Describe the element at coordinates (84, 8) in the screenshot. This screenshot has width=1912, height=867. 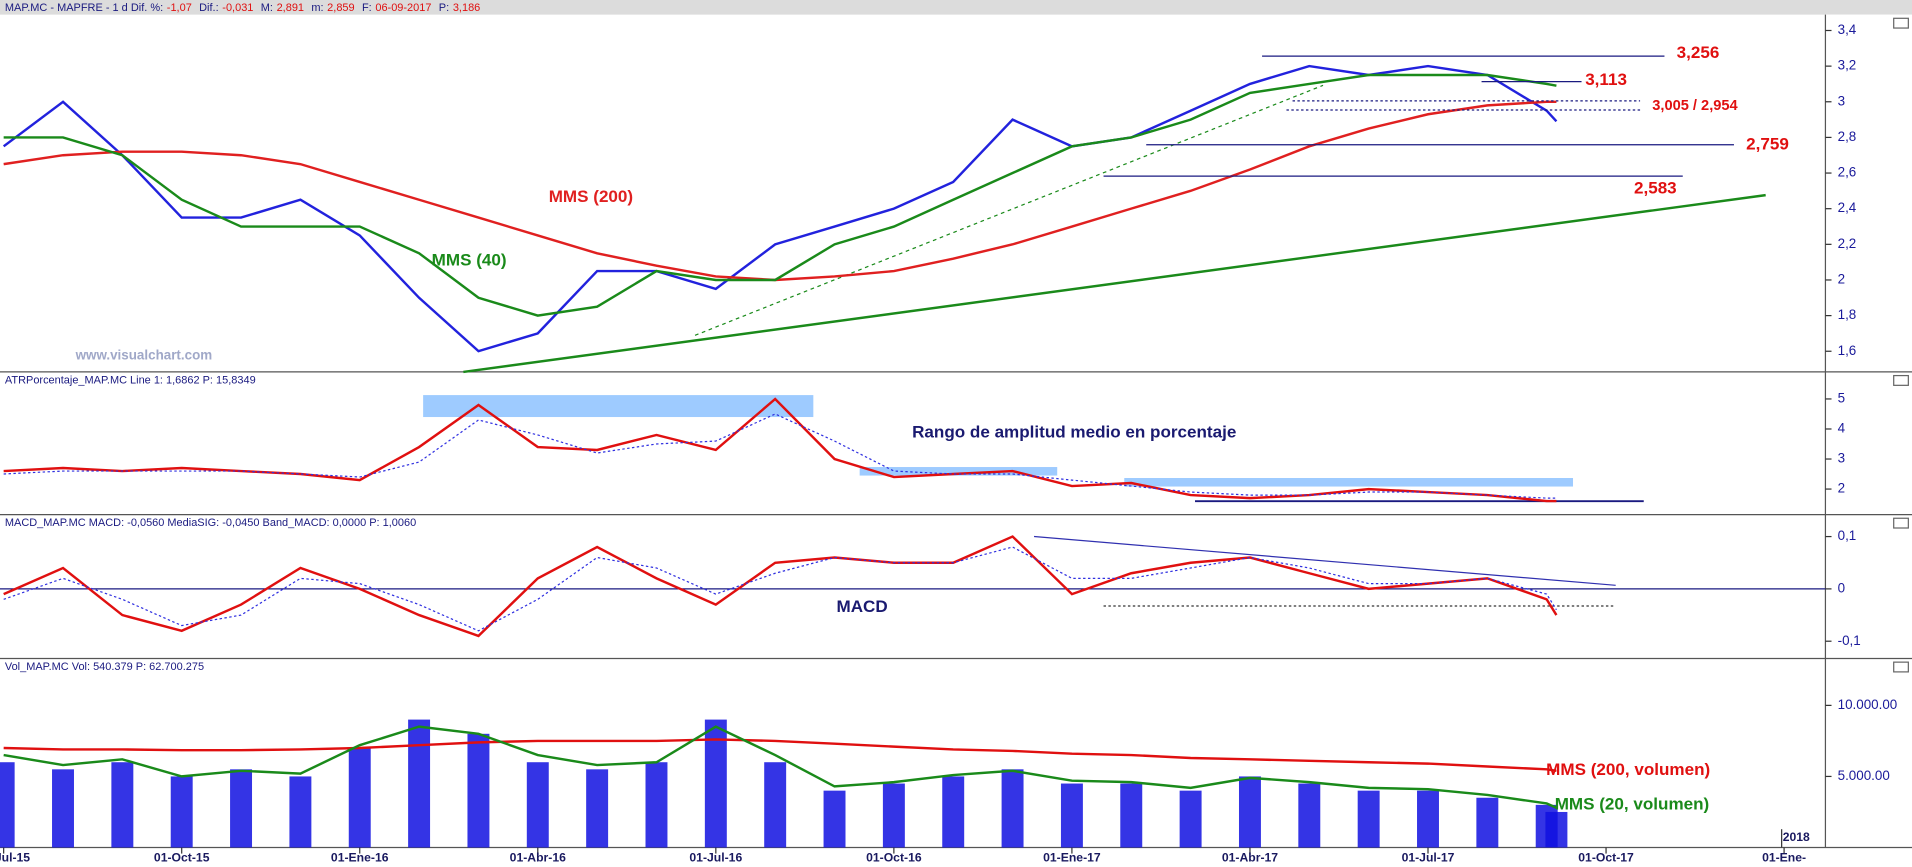
I see `header-label: MAP.MC - MAPFRE - 1 d Dif. %:` at that location.